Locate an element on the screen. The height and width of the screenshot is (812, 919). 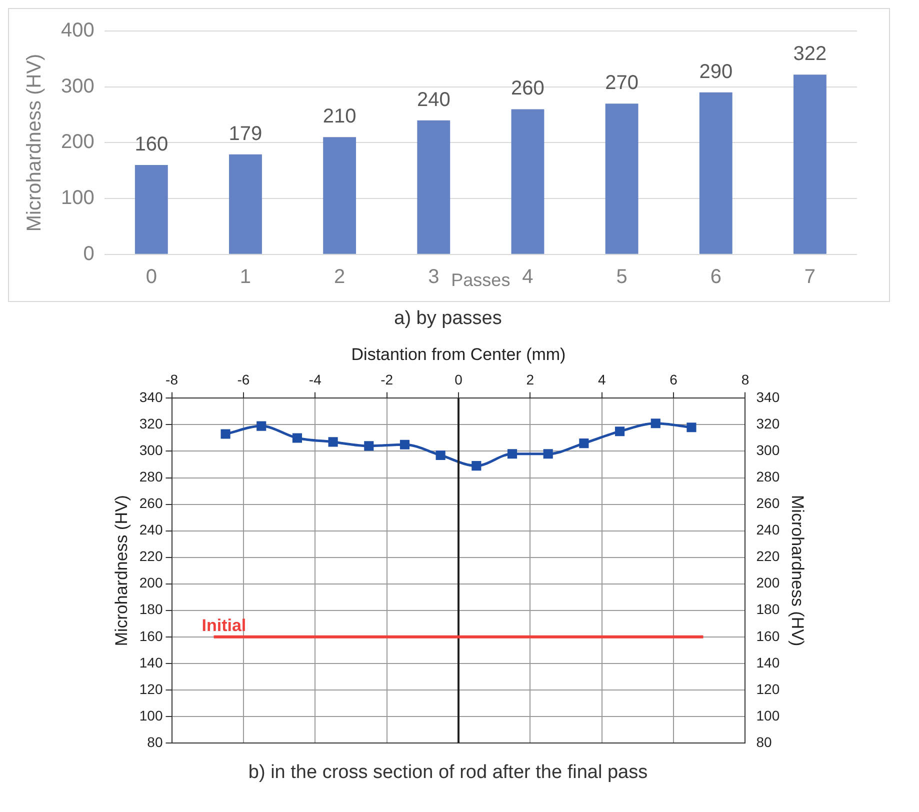
y2-tick-label: 120 is located at coordinates (768, 688).